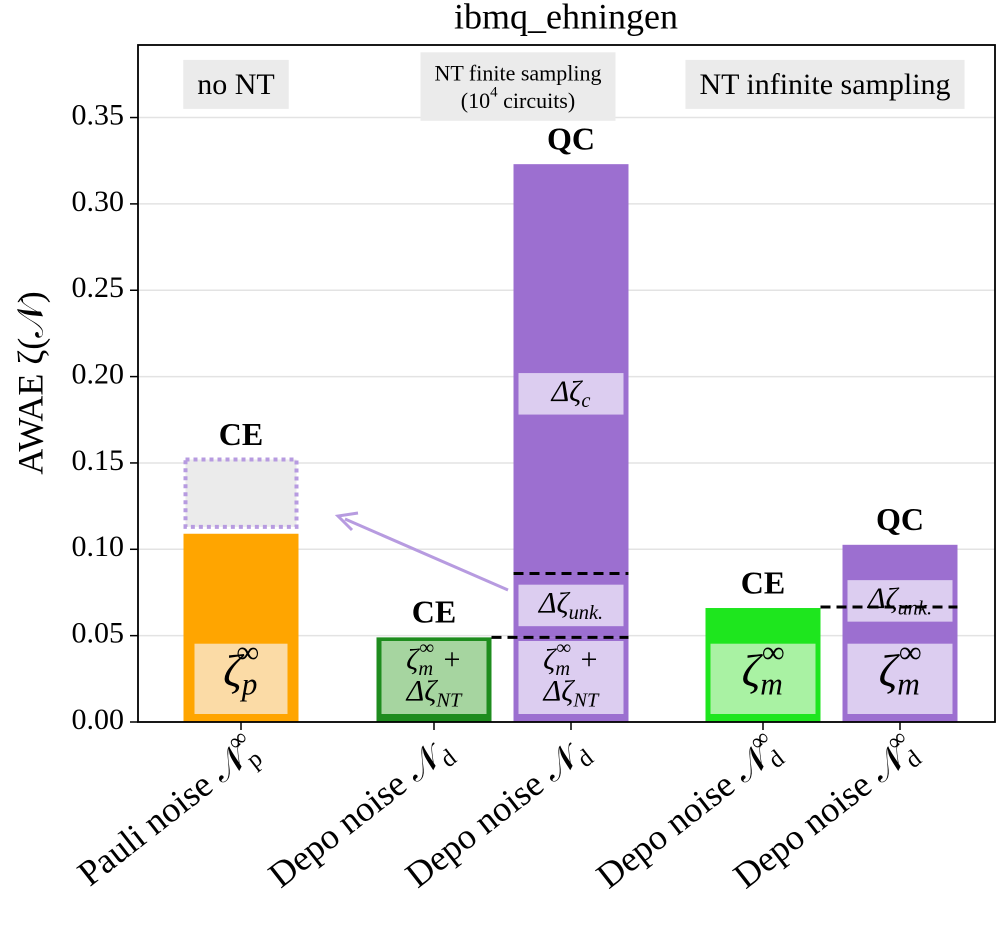 The image size is (998, 928). What do you see at coordinates (98, 546) in the screenshot?
I see `y-tick-label: 0.10` at bounding box center [98, 546].